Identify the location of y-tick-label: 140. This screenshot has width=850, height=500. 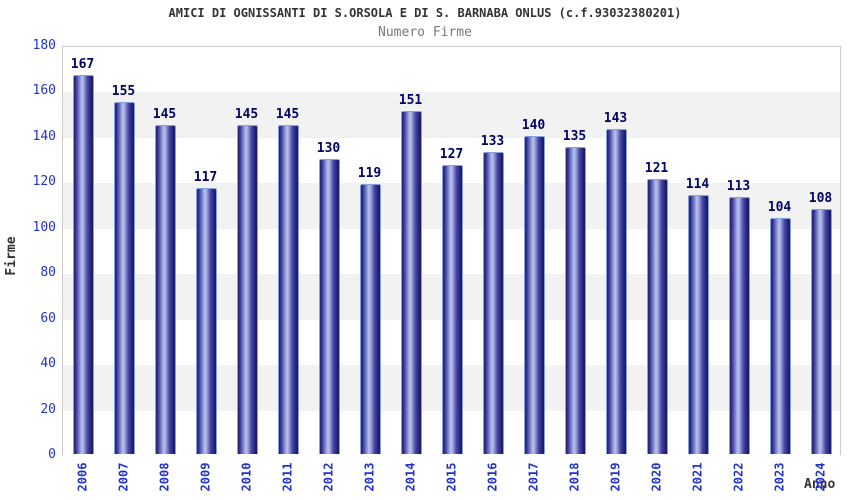
(44, 136).